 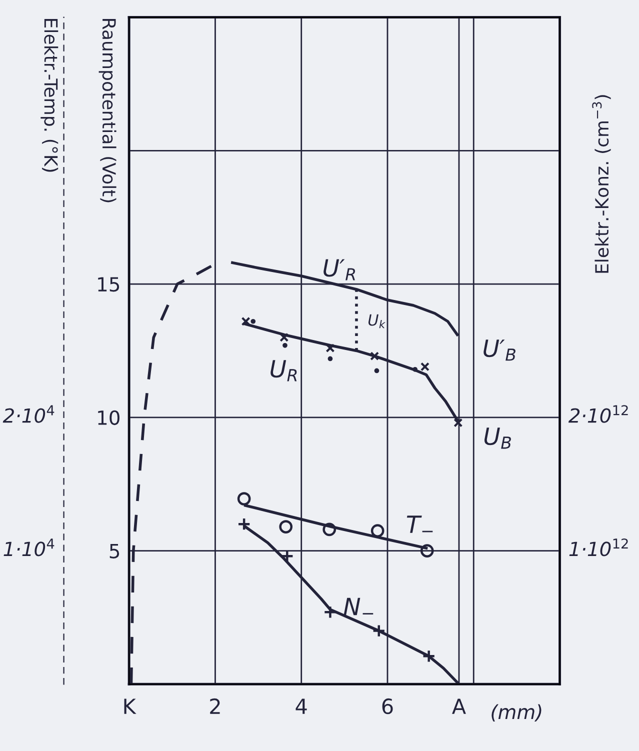 I want to click on y3-axis-title: Elektr.-Temp. (°K), so click(x=49, y=95).